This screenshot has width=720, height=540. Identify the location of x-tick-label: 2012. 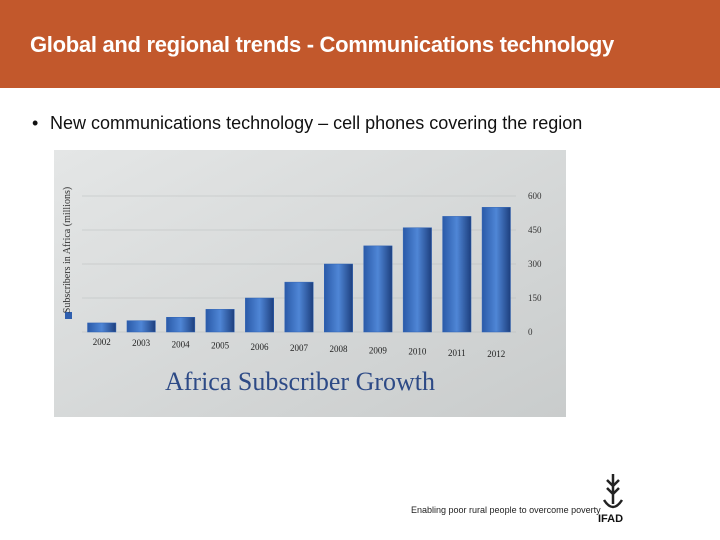
(496, 354).